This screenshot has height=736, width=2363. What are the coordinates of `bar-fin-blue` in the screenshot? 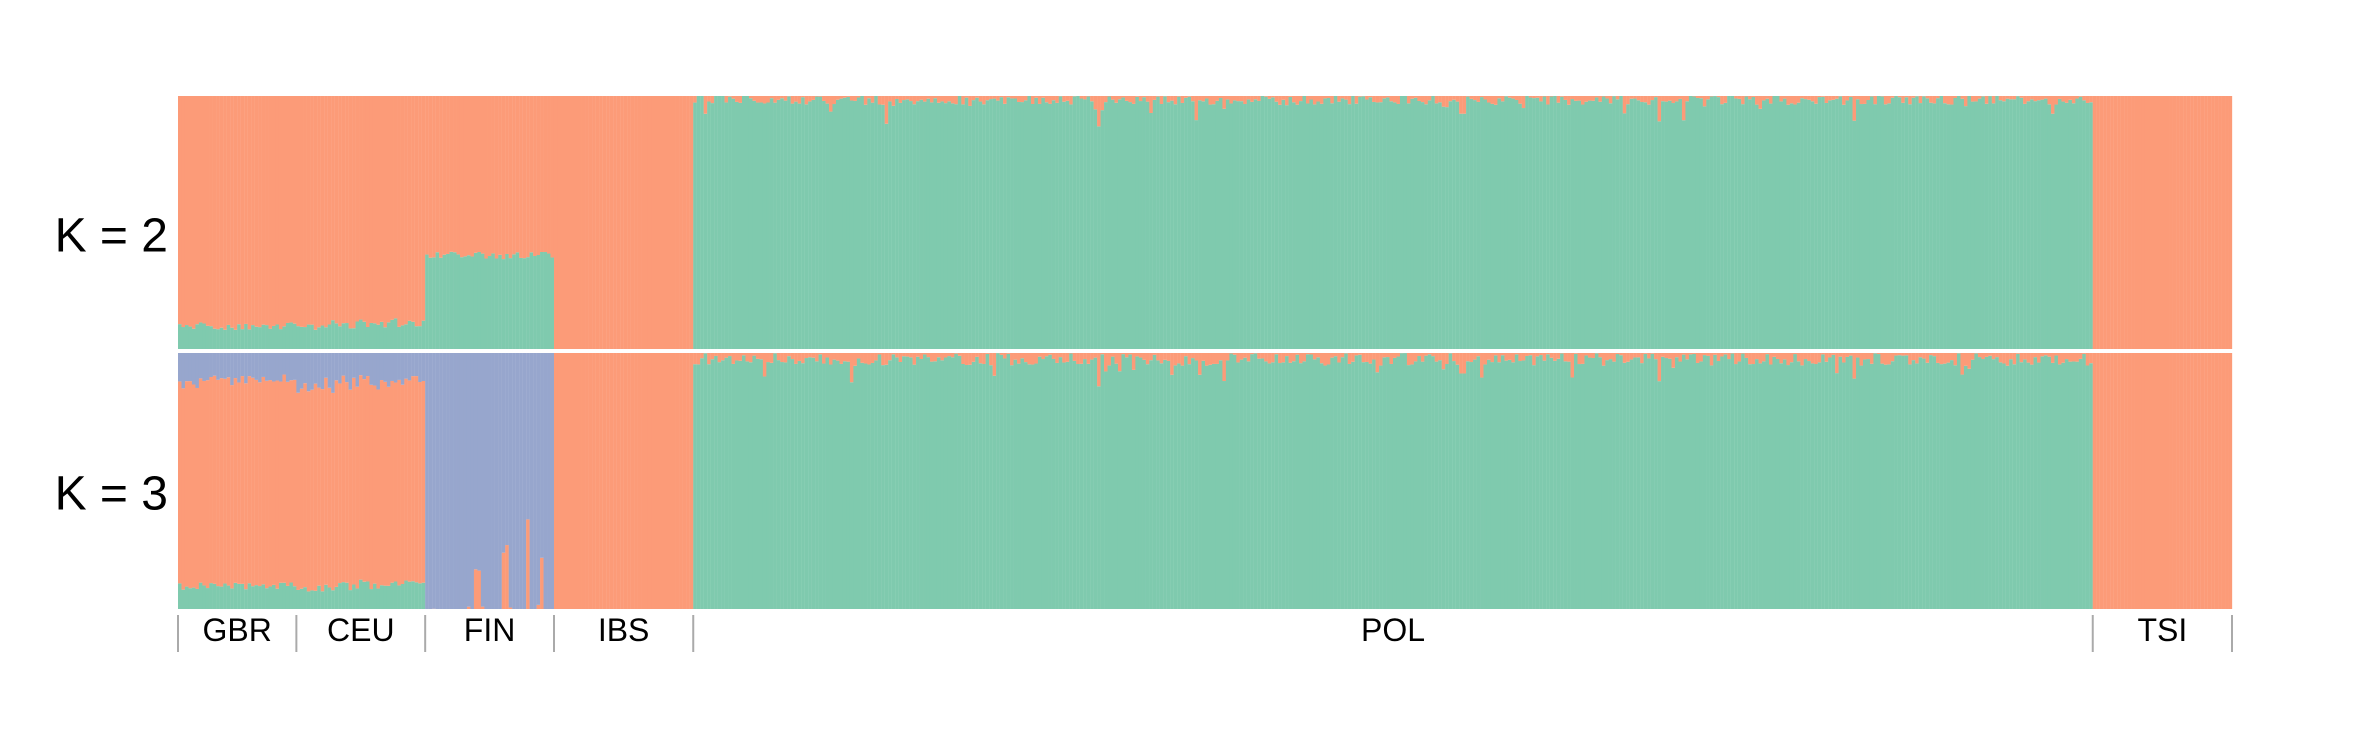 It's located at (549, 481).